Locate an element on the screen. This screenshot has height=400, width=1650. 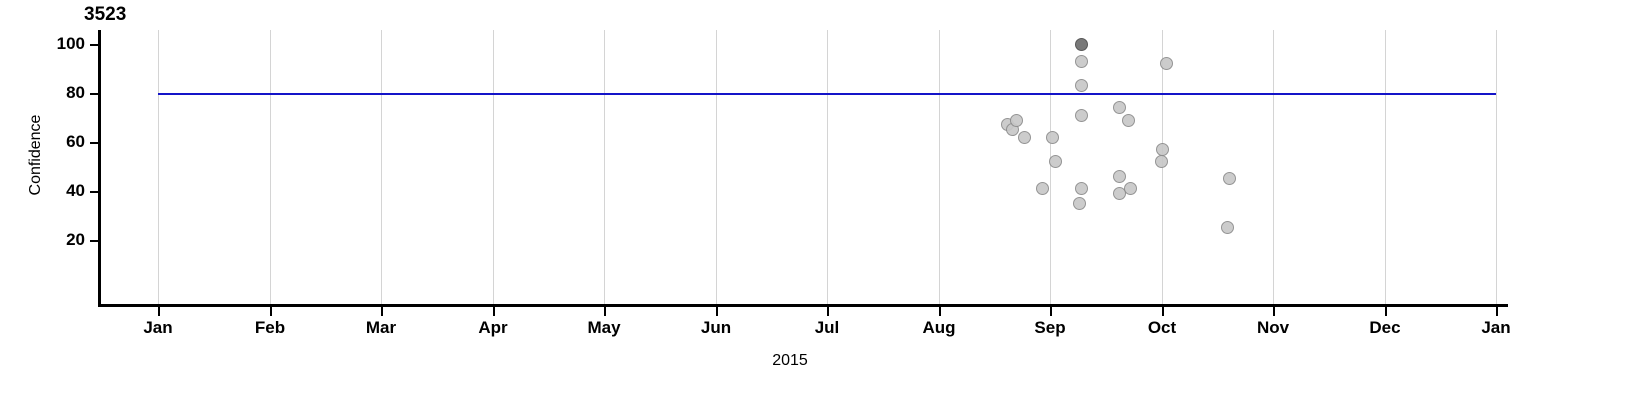
x-tick-label-8: Sep is located at coordinates (1050, 327).